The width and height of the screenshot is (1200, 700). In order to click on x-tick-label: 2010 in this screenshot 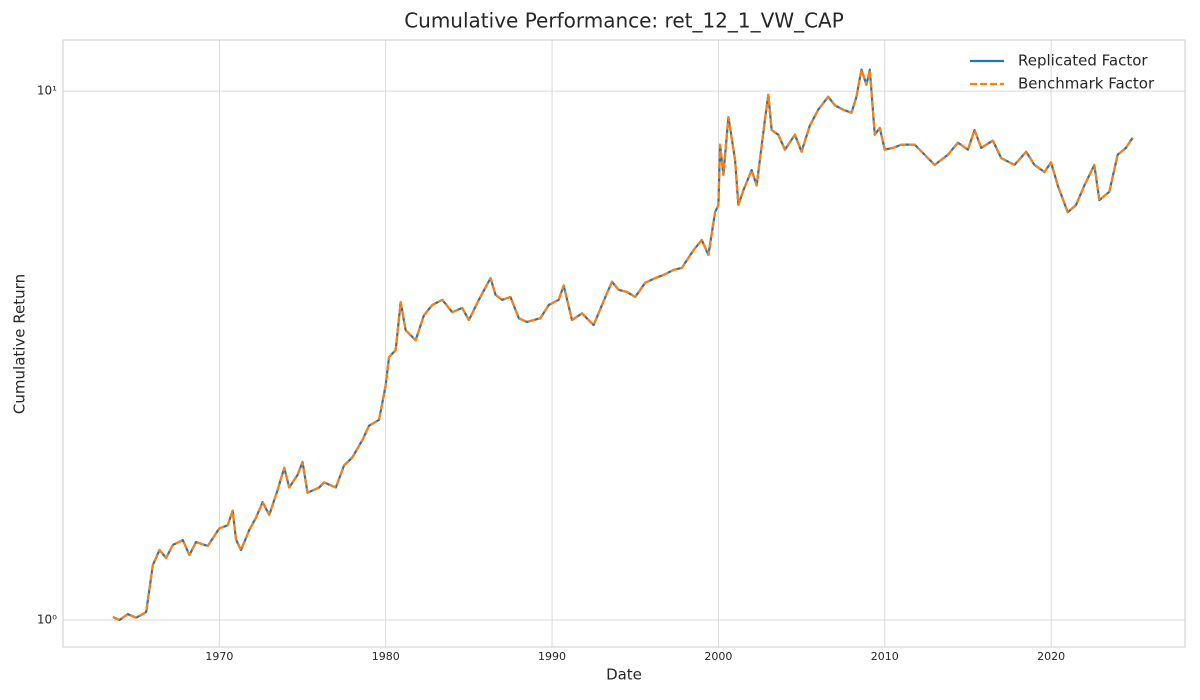, I will do `click(885, 656)`.